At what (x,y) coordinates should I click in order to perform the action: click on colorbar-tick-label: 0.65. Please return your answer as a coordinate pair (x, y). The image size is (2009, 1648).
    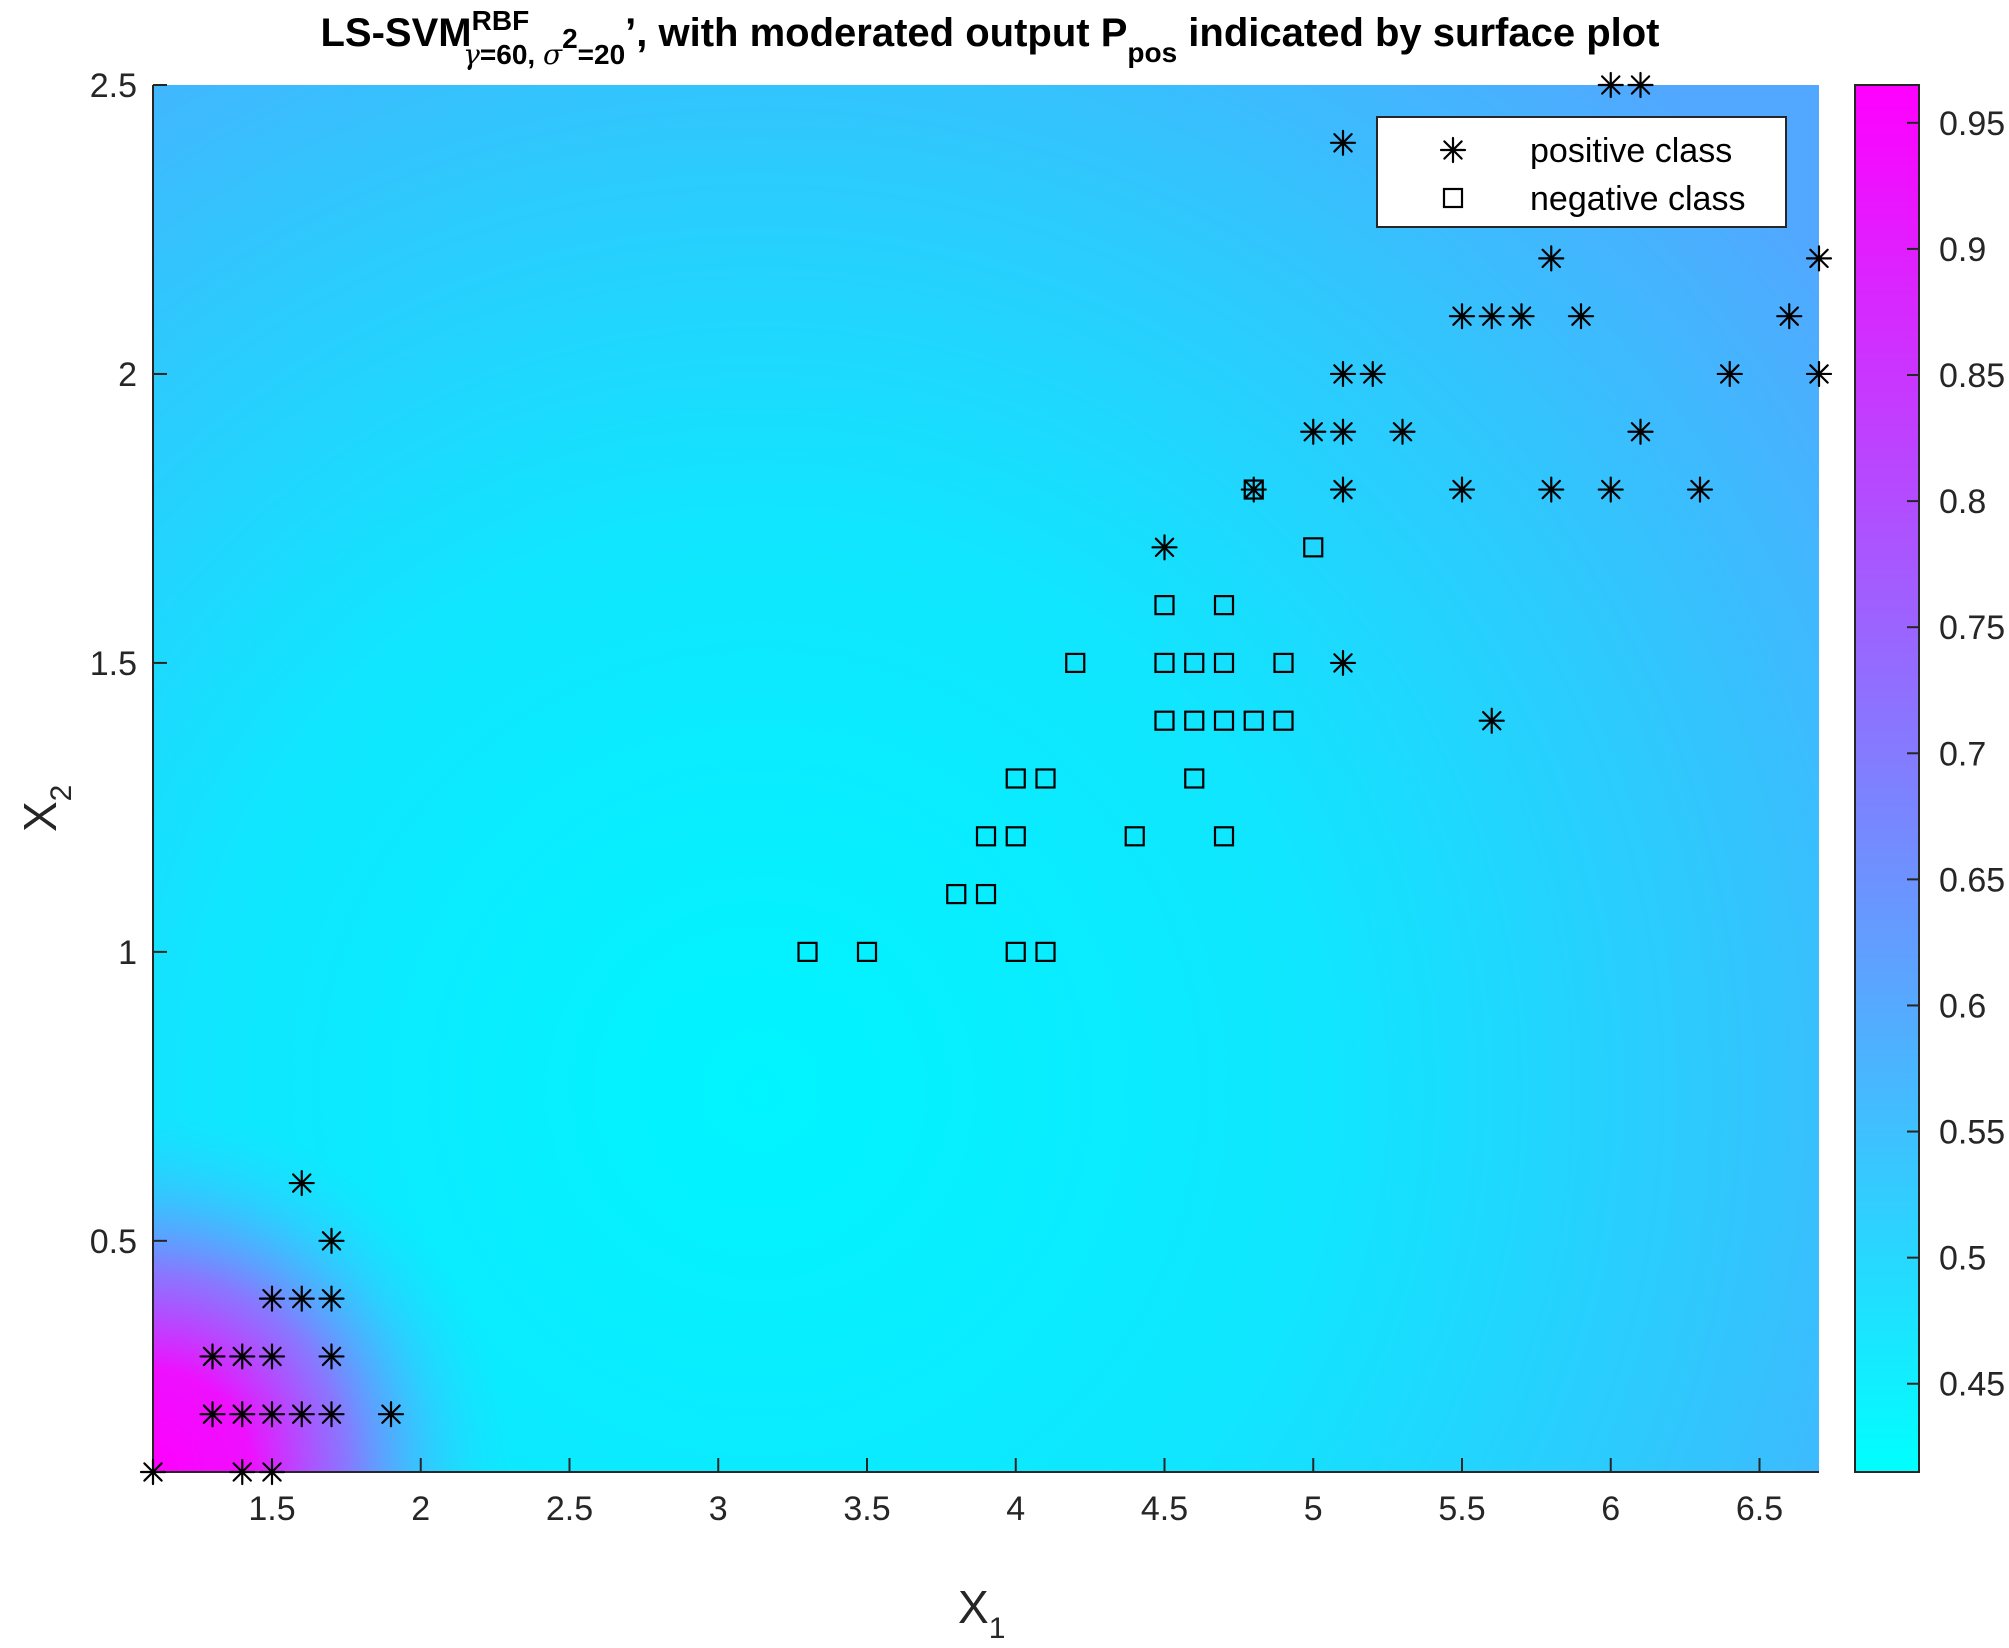
    Looking at the image, I should click on (1972, 880).